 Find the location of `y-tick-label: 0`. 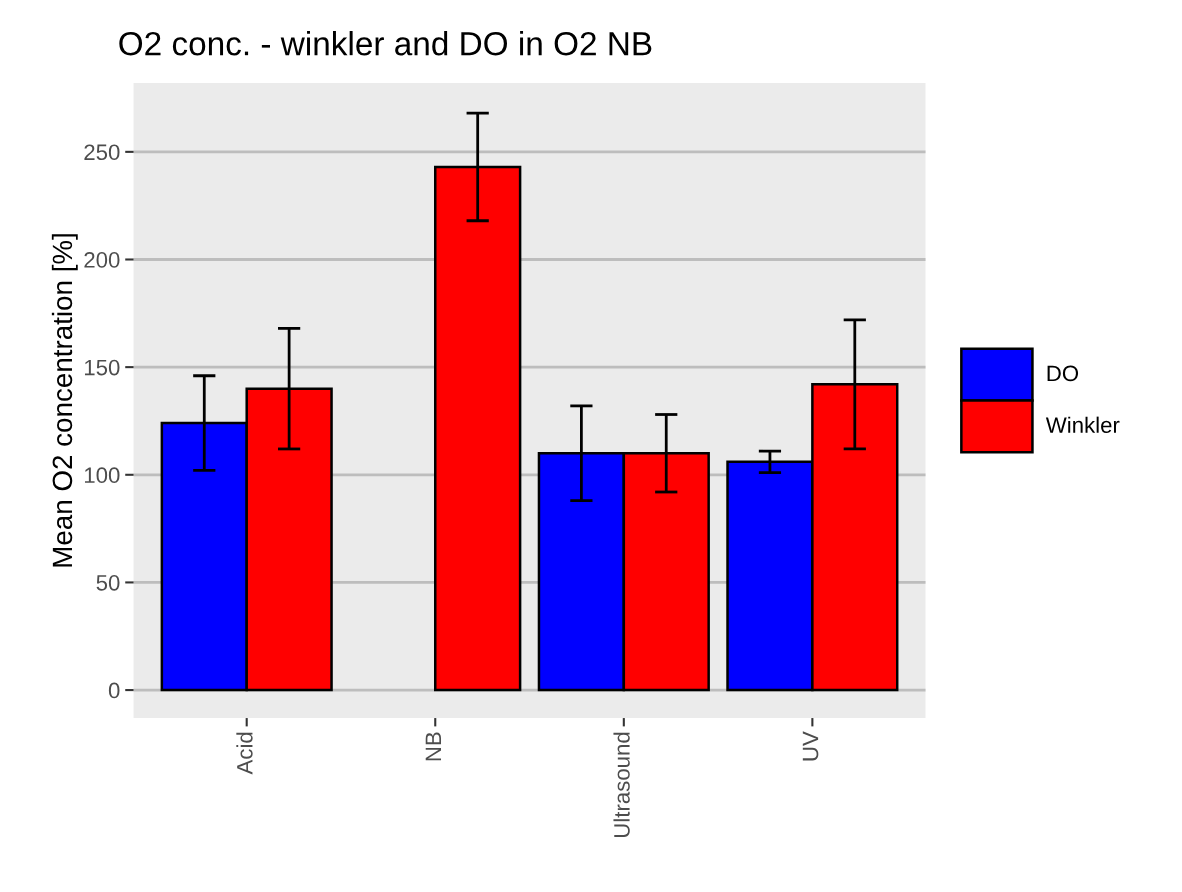

y-tick-label: 0 is located at coordinates (114, 690).